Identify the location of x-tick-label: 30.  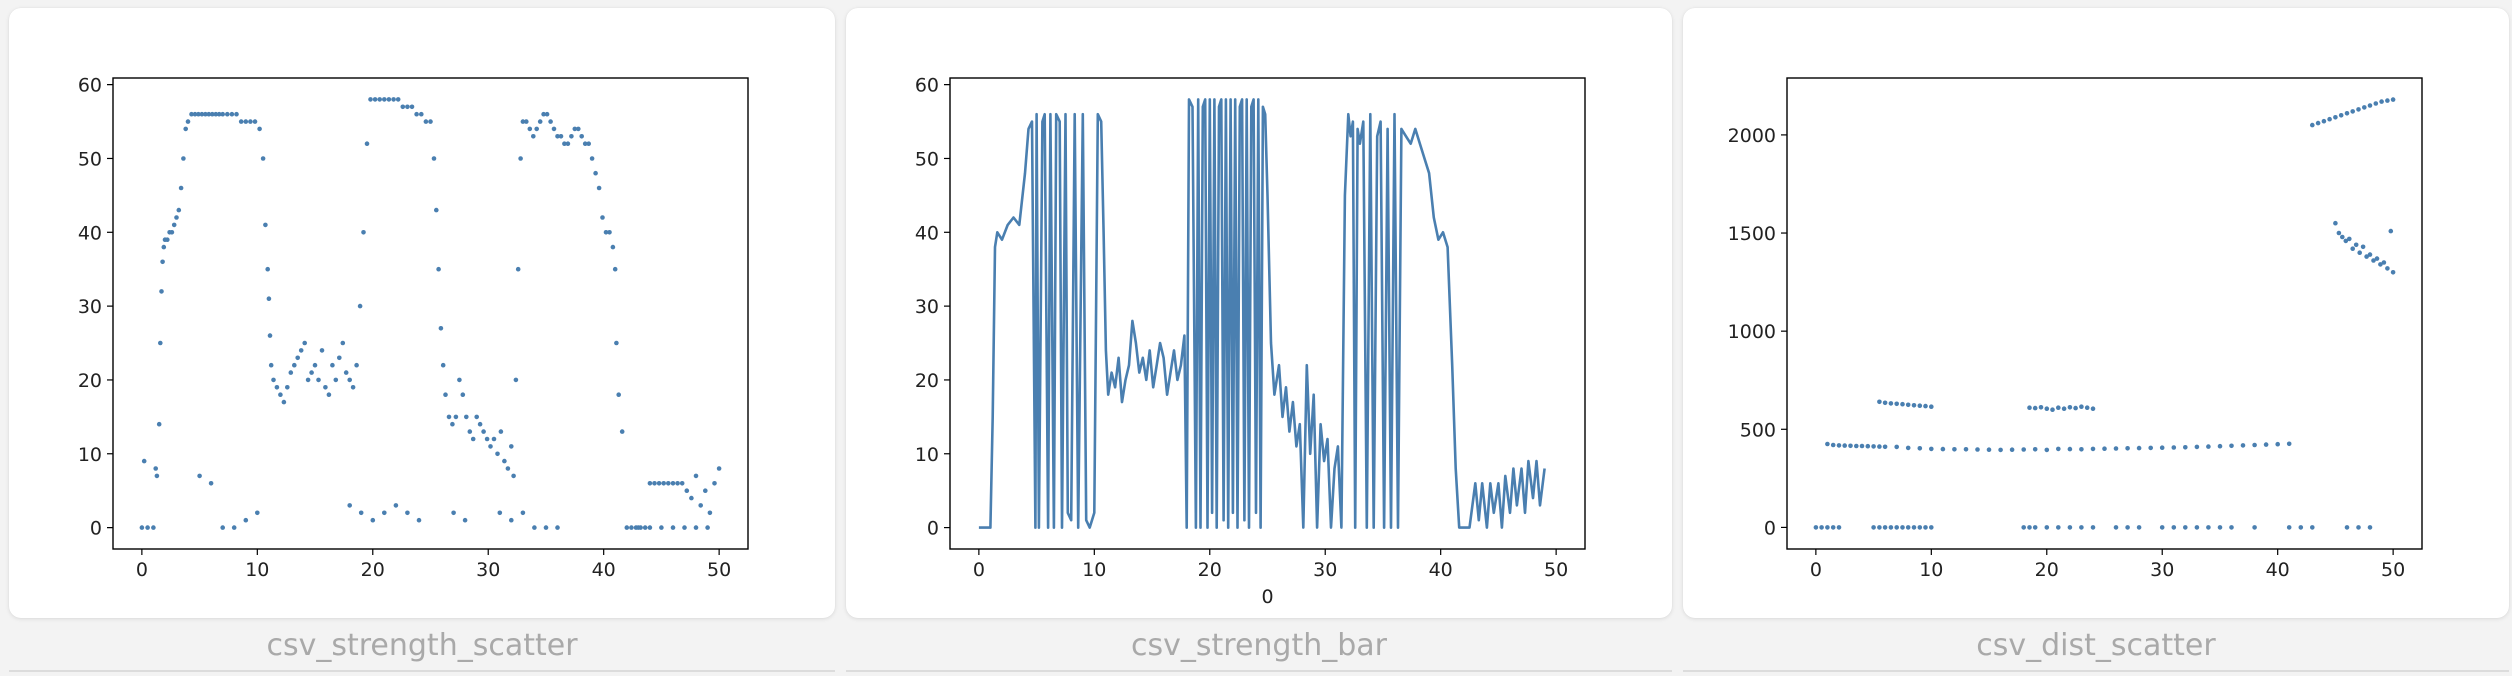
(1325, 570).